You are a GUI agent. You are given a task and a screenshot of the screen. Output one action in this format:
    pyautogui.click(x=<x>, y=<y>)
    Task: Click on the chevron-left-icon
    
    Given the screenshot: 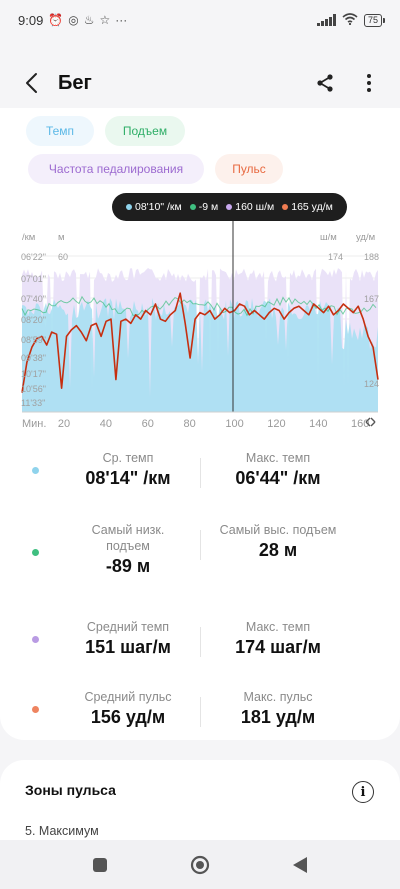 What is the action you would take?
    pyautogui.click(x=31, y=83)
    